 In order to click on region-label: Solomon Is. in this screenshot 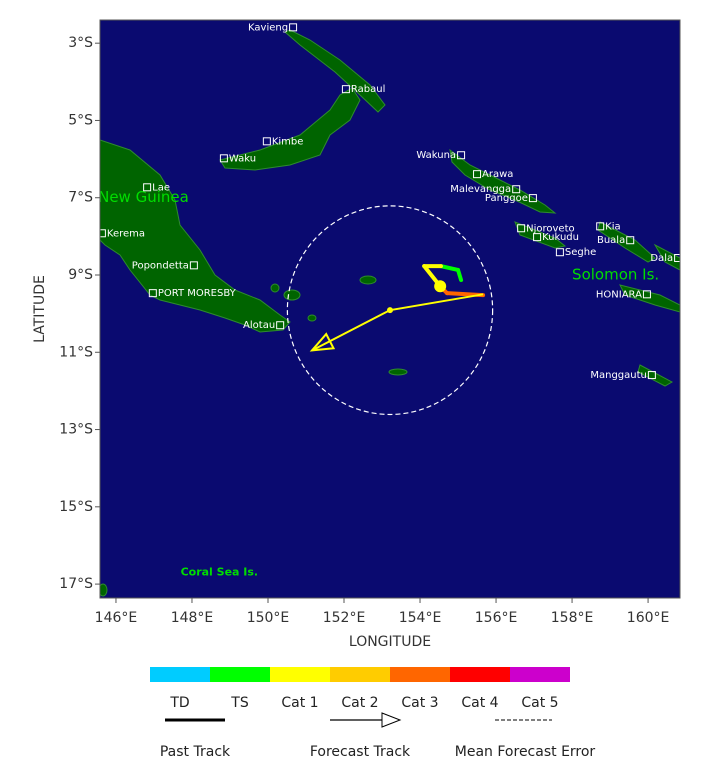, I will do `click(615, 275)`.